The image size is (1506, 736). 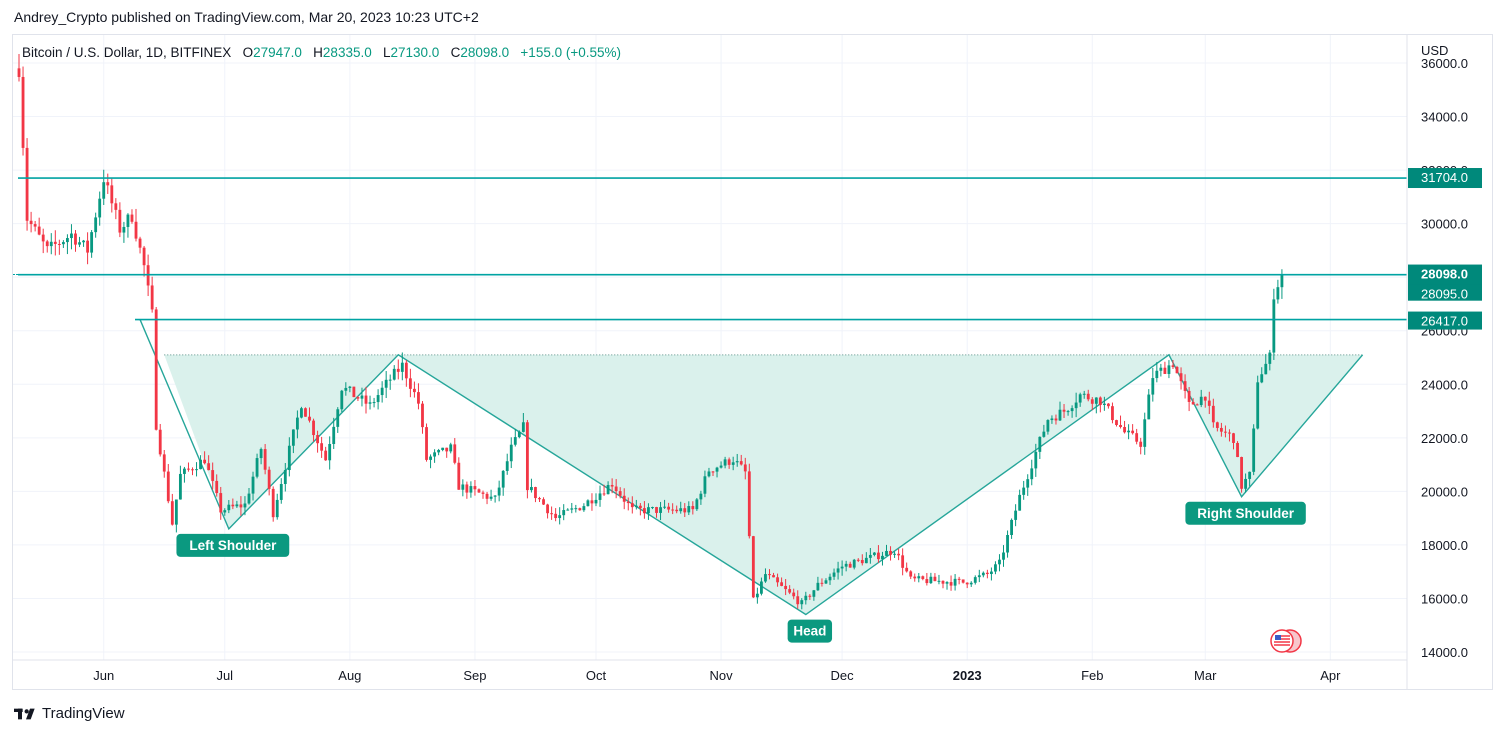 What do you see at coordinates (1205, 675) in the screenshot?
I see `time-tick-label: Mar` at bounding box center [1205, 675].